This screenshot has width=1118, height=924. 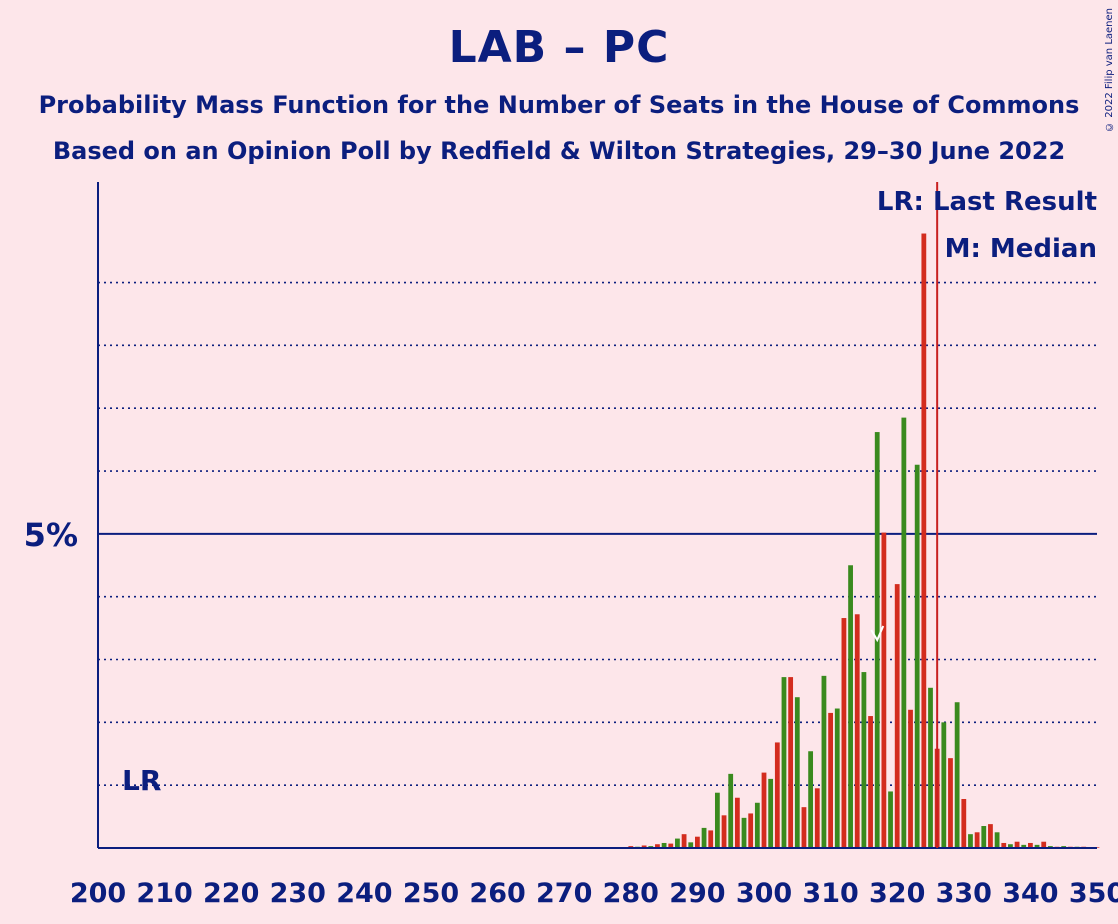 What do you see at coordinates (559, 47) in the screenshot?
I see `chart-title: LAB – PC` at bounding box center [559, 47].